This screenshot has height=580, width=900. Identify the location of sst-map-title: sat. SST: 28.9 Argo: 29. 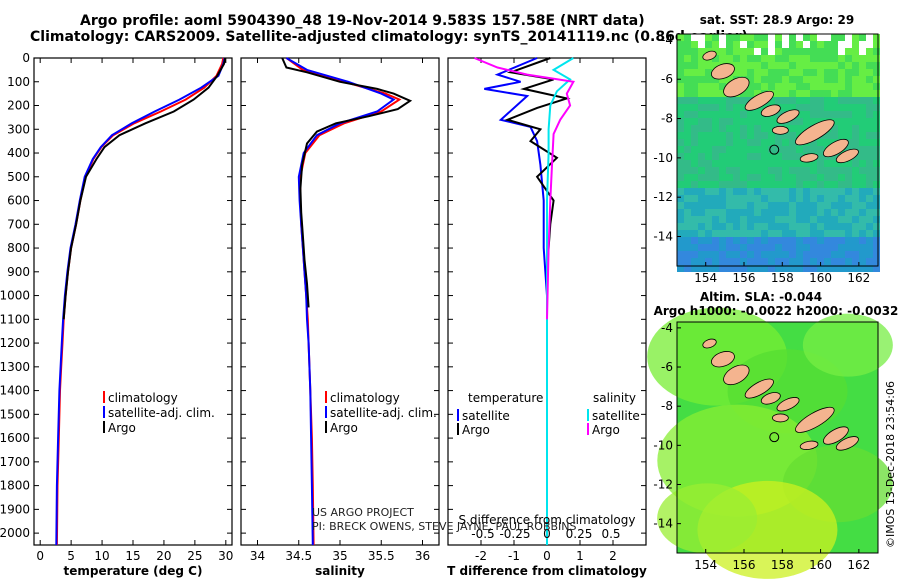
(777, 20).